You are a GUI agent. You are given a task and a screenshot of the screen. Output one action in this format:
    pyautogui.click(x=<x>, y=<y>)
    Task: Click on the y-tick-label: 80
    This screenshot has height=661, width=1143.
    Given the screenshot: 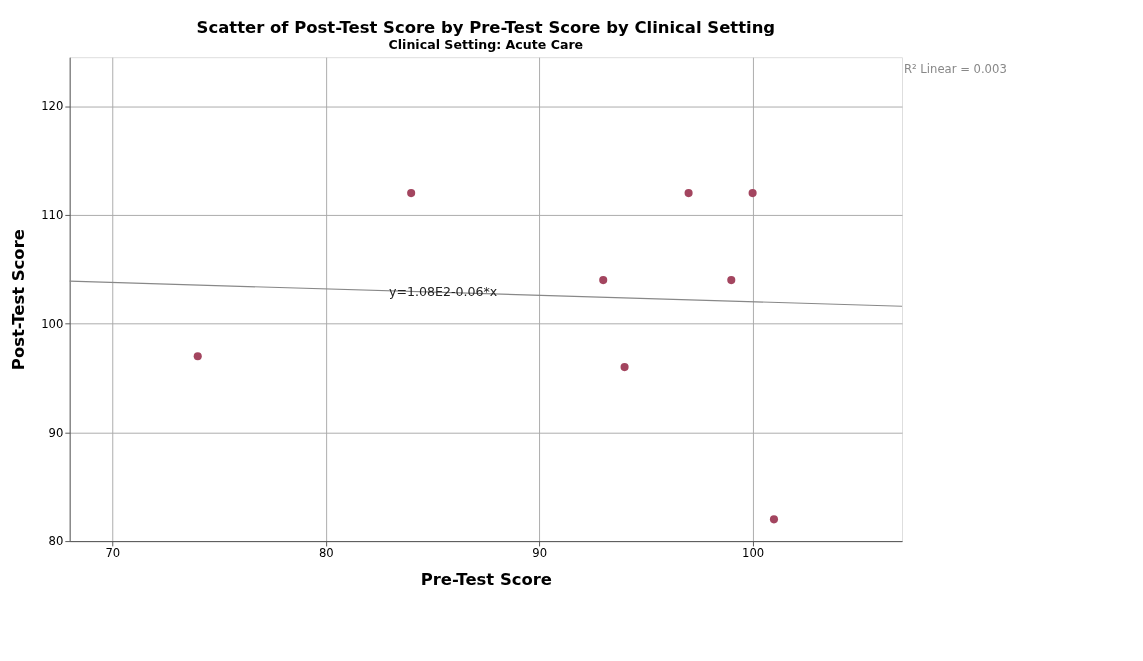 What is the action you would take?
    pyautogui.click(x=56, y=541)
    